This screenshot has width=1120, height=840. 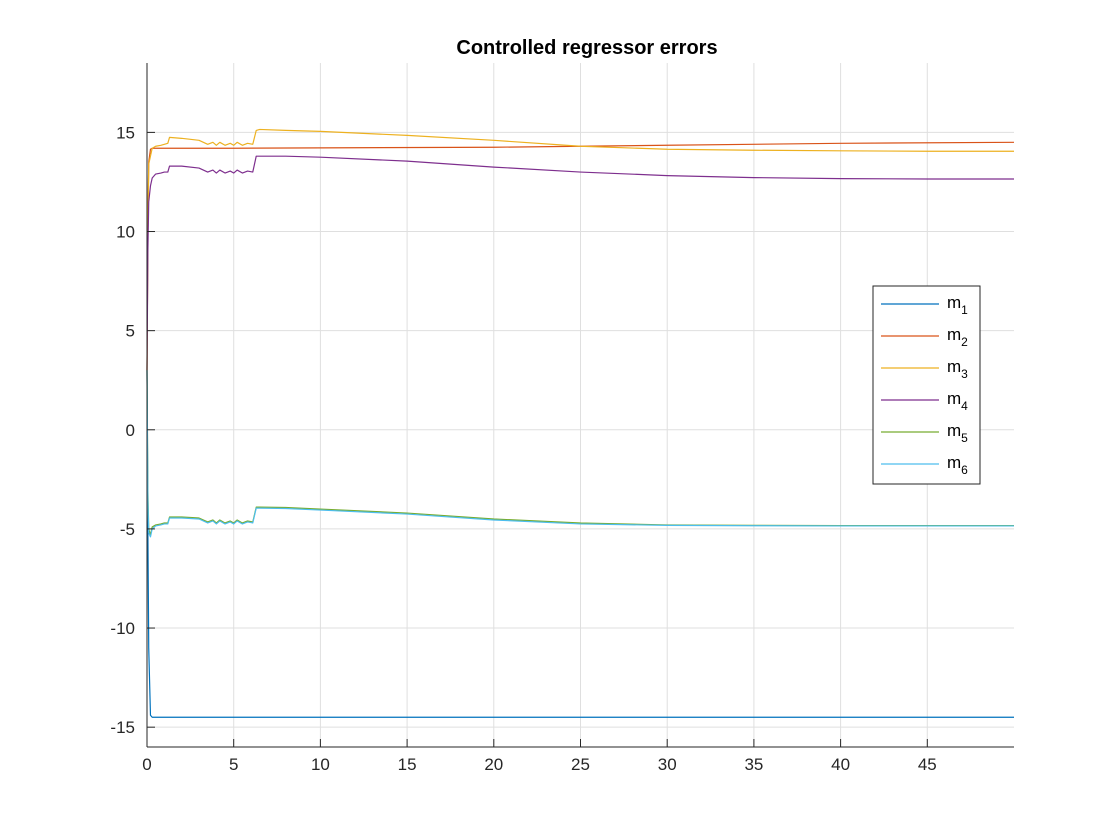 What do you see at coordinates (125, 232) in the screenshot?
I see `y-tick-label-5: 10` at bounding box center [125, 232].